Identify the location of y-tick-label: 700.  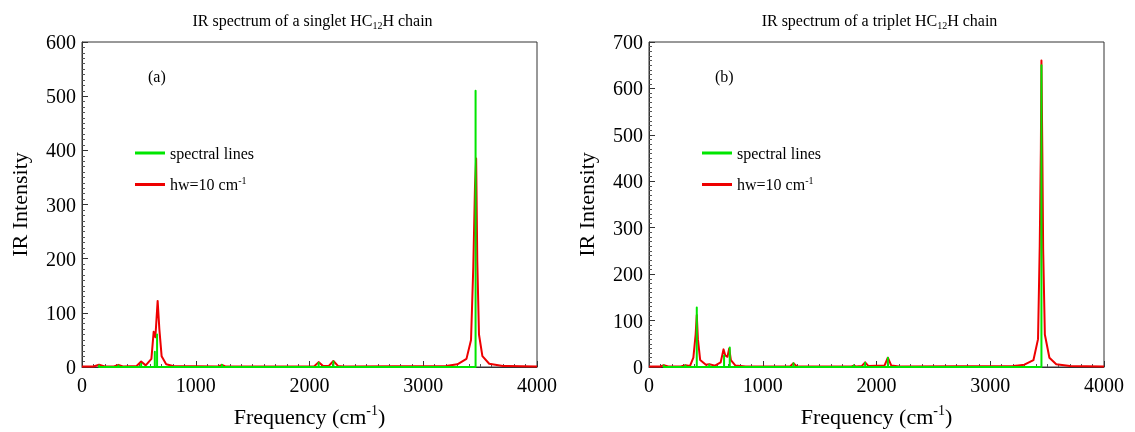
(628, 42).